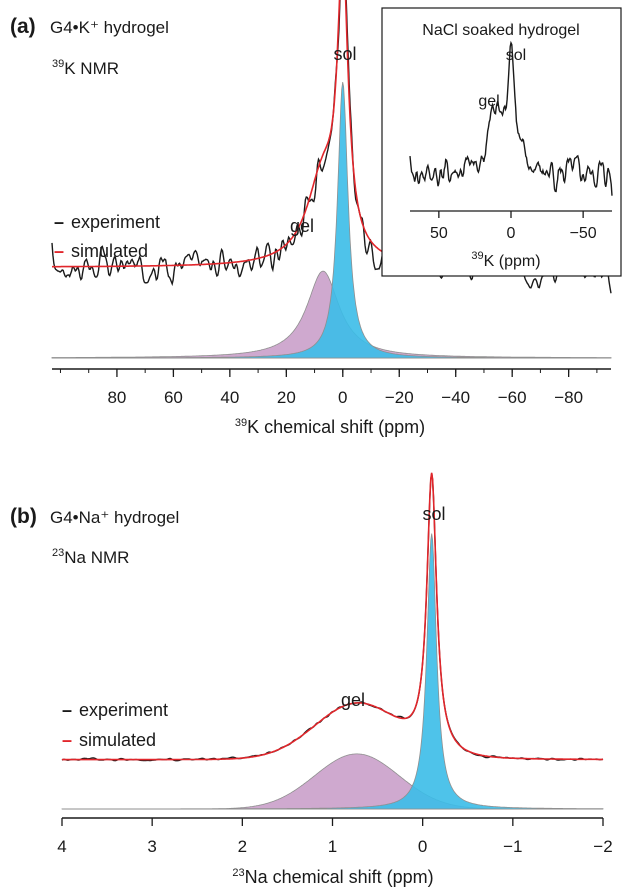  I want to click on inset-x-axis-title-sup: 39, so click(477, 256).